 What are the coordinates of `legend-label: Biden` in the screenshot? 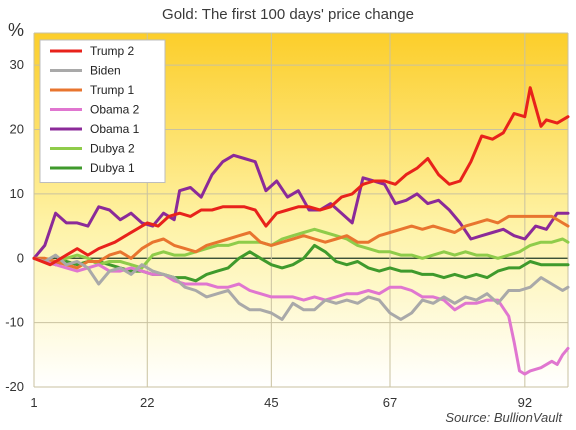 It's located at (105, 71).